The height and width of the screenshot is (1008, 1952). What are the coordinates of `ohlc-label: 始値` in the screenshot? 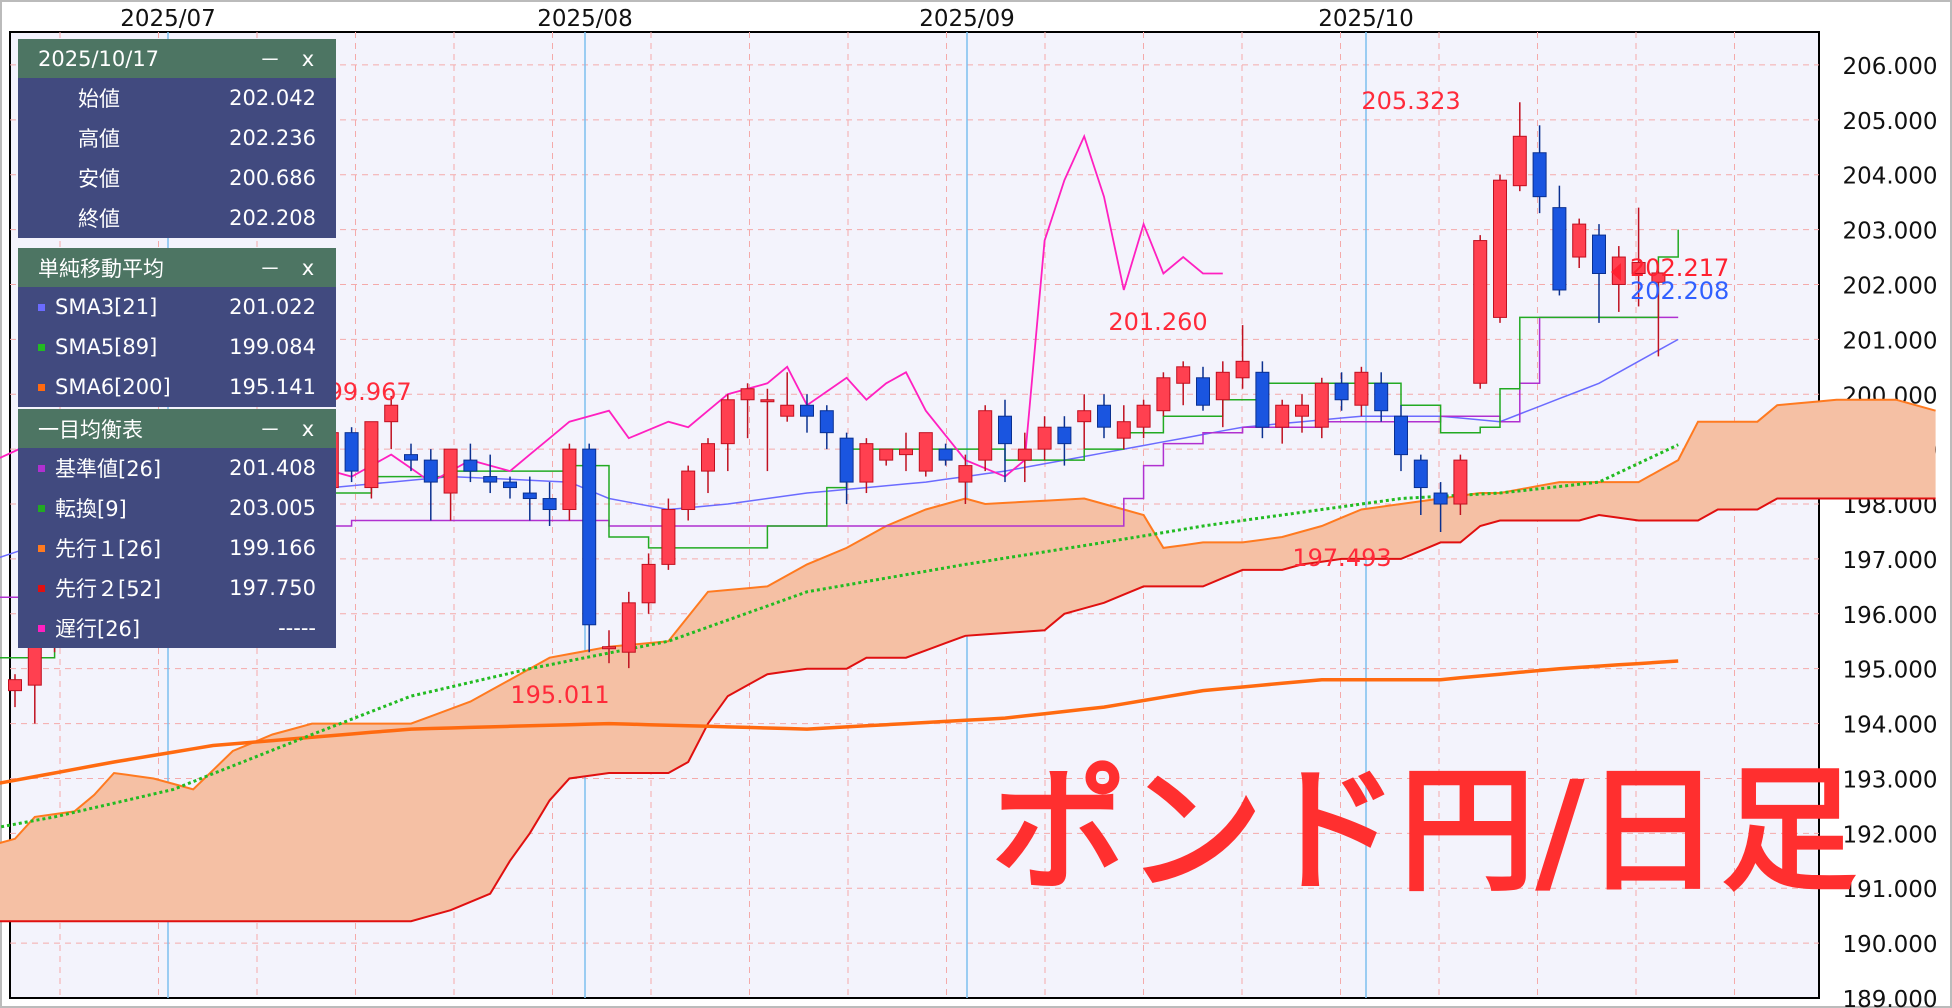 It's located at (99, 99).